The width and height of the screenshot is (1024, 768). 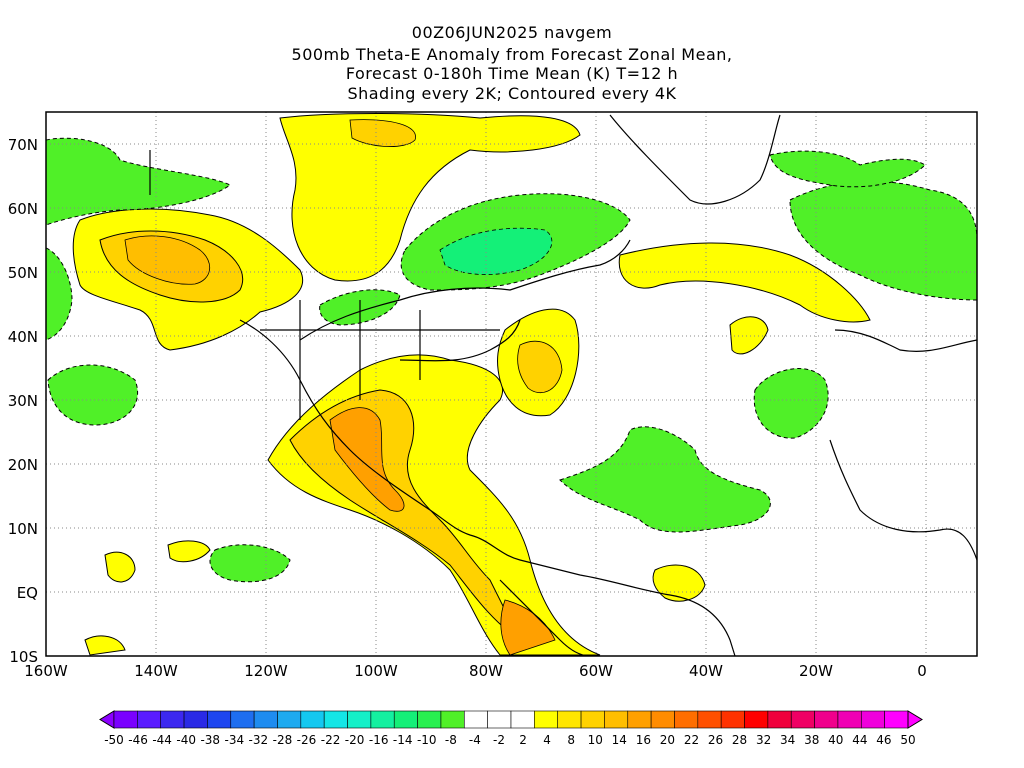 What do you see at coordinates (915, 719) in the screenshot?
I see `colorbar-right-arrow` at bounding box center [915, 719].